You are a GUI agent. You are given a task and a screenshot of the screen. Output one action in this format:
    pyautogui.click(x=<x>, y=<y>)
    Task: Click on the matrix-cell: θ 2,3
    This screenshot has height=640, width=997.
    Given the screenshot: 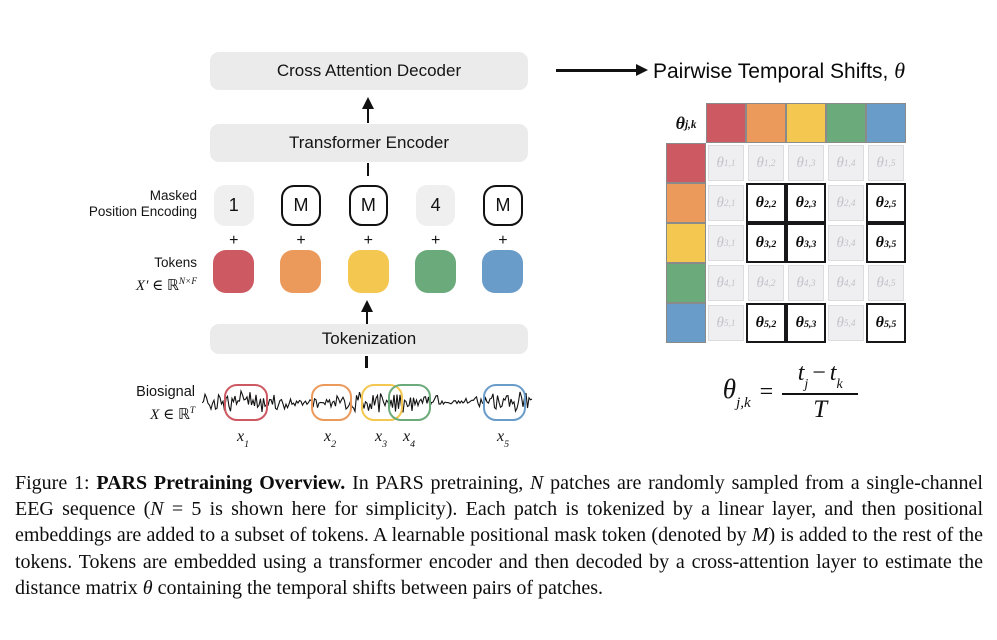 What is the action you would take?
    pyautogui.click(x=806, y=203)
    